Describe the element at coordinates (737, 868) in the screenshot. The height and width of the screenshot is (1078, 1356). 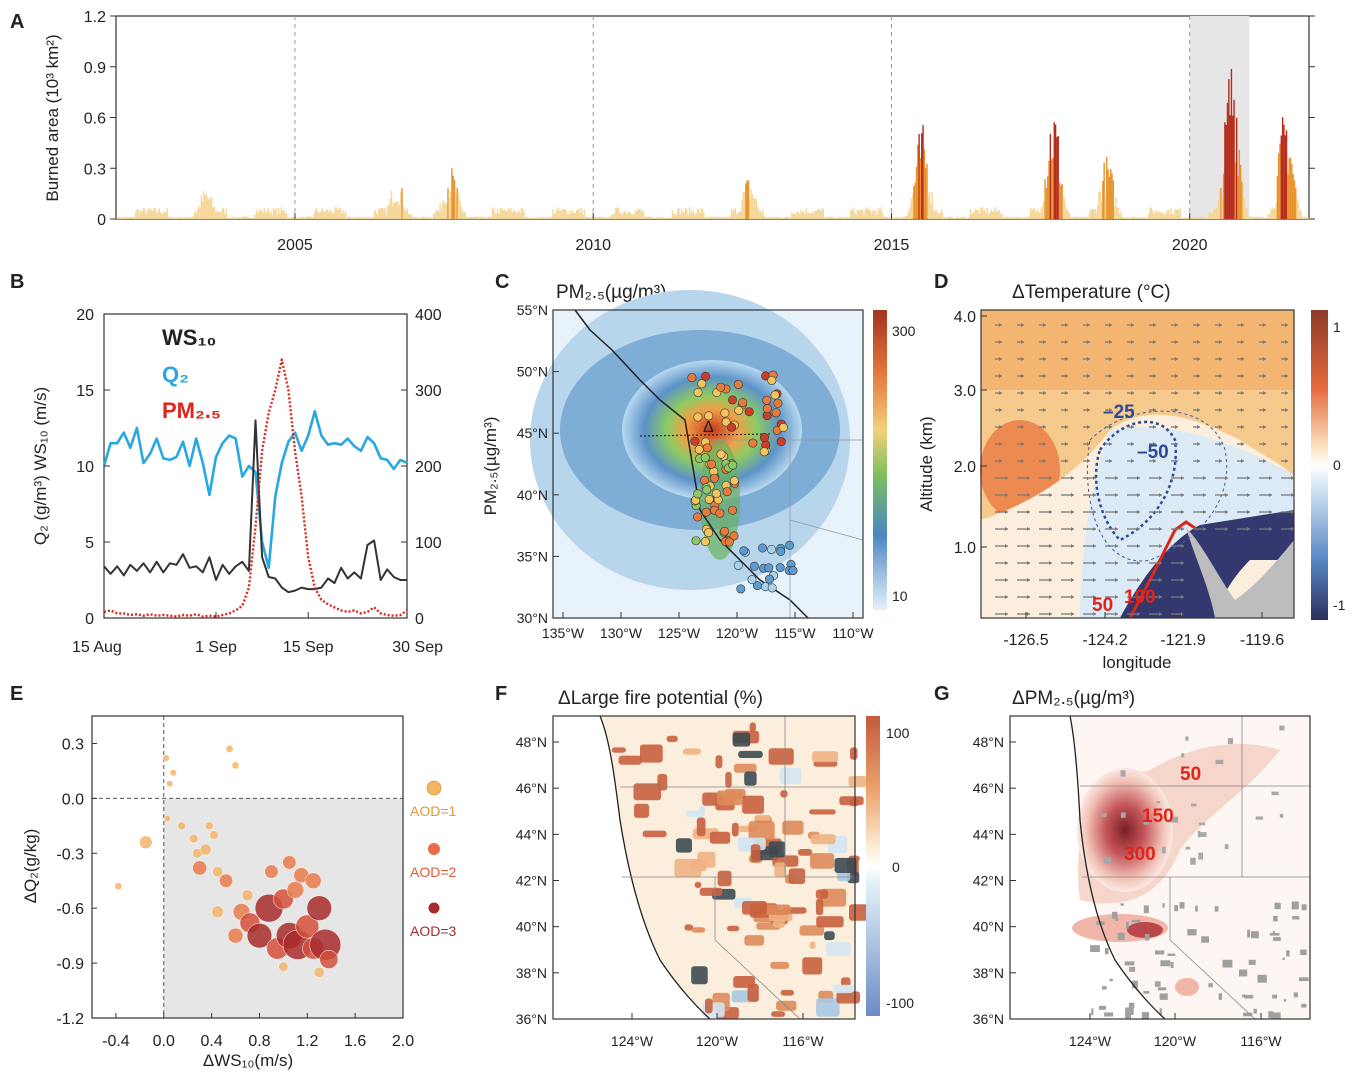
I see `panel-f-borders` at that location.